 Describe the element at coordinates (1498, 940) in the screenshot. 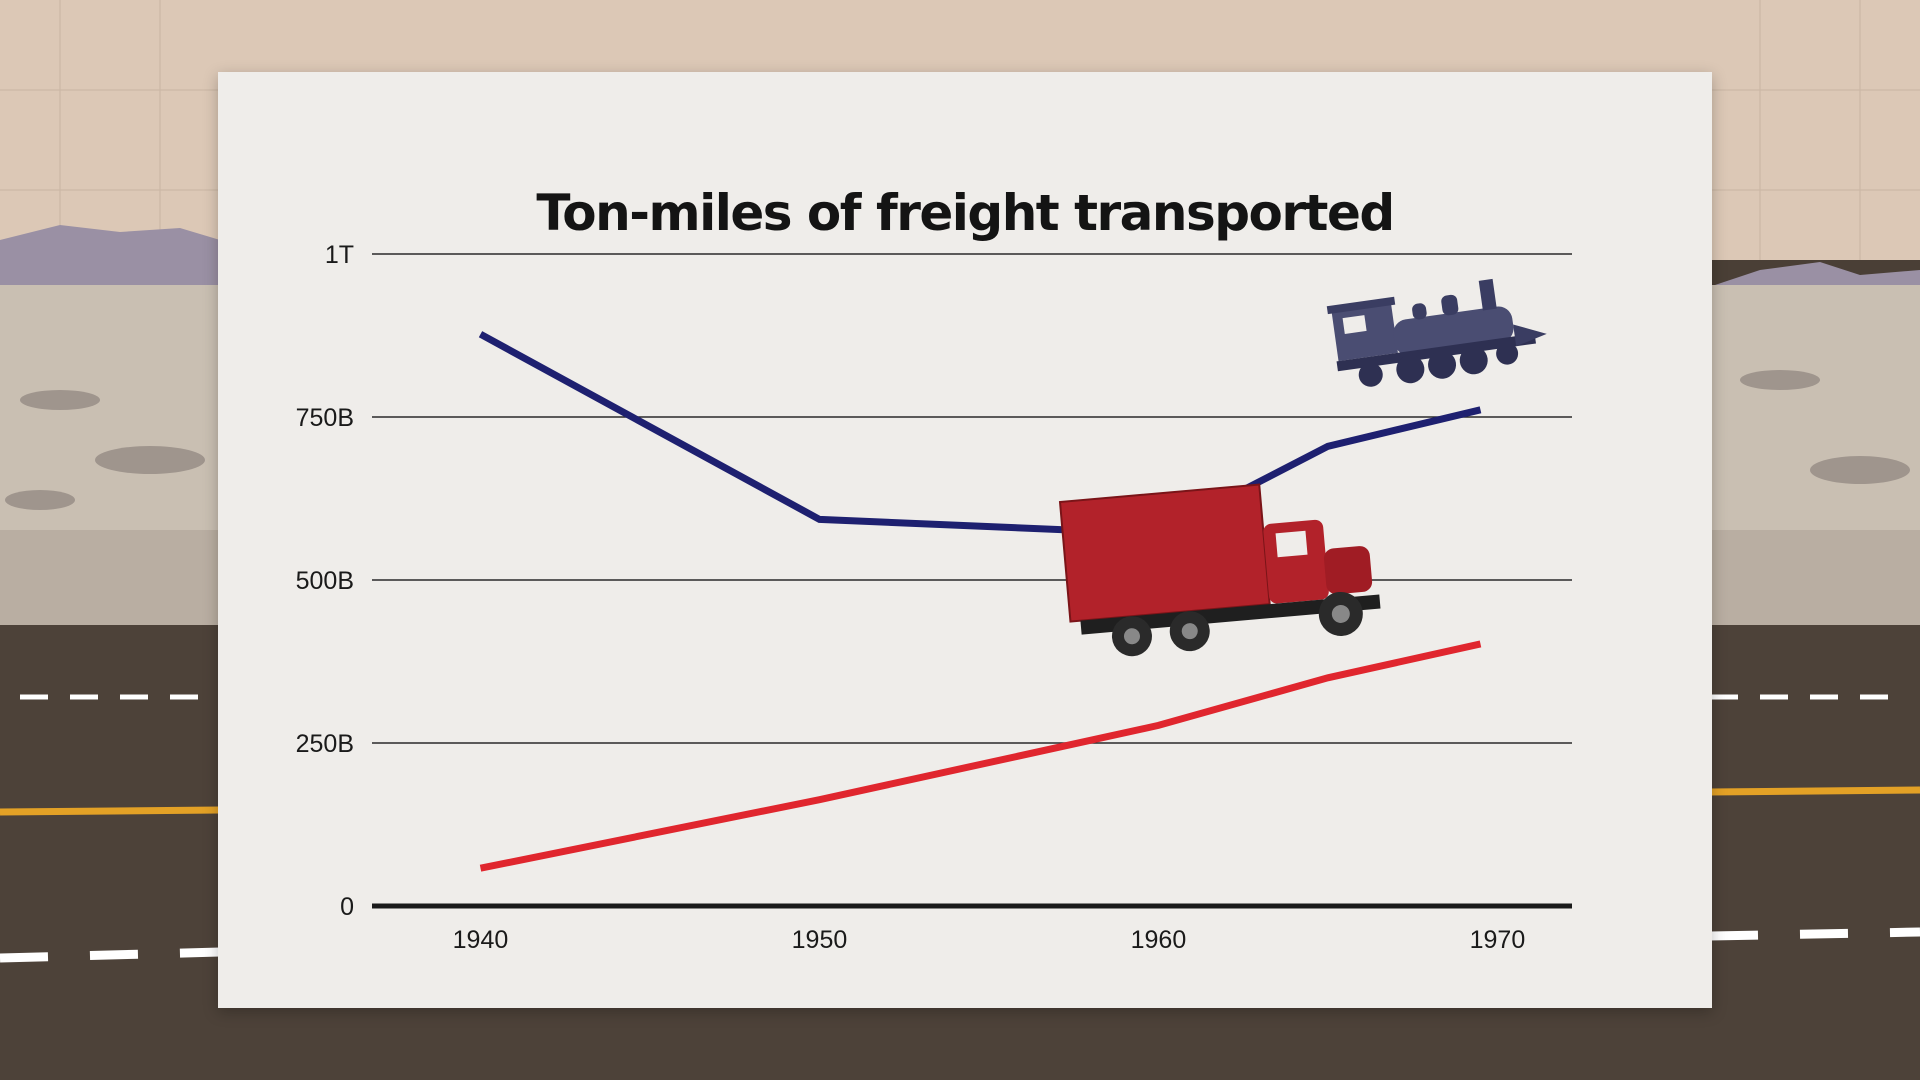

I see `x-tick-label: 1970` at that location.